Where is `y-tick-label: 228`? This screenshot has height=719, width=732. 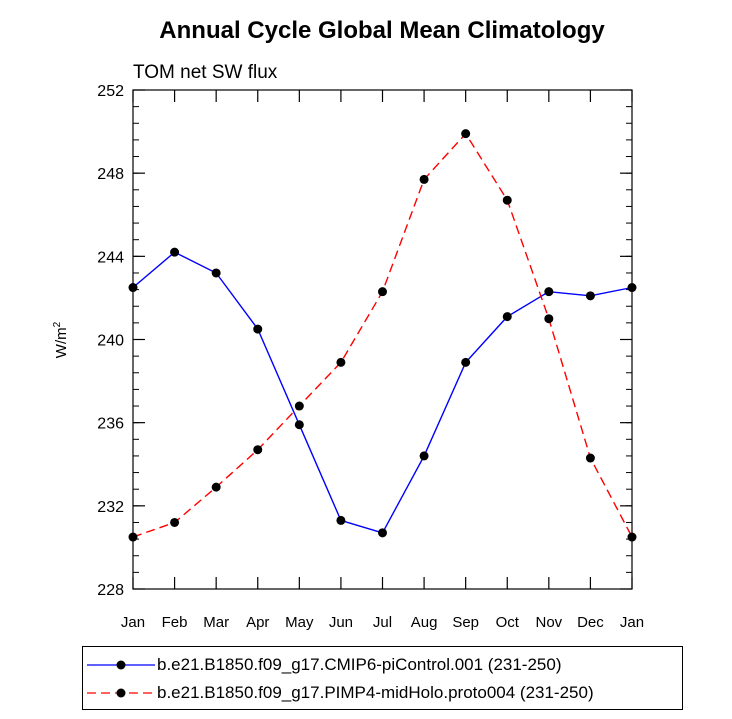 y-tick-label: 228 is located at coordinates (110, 590).